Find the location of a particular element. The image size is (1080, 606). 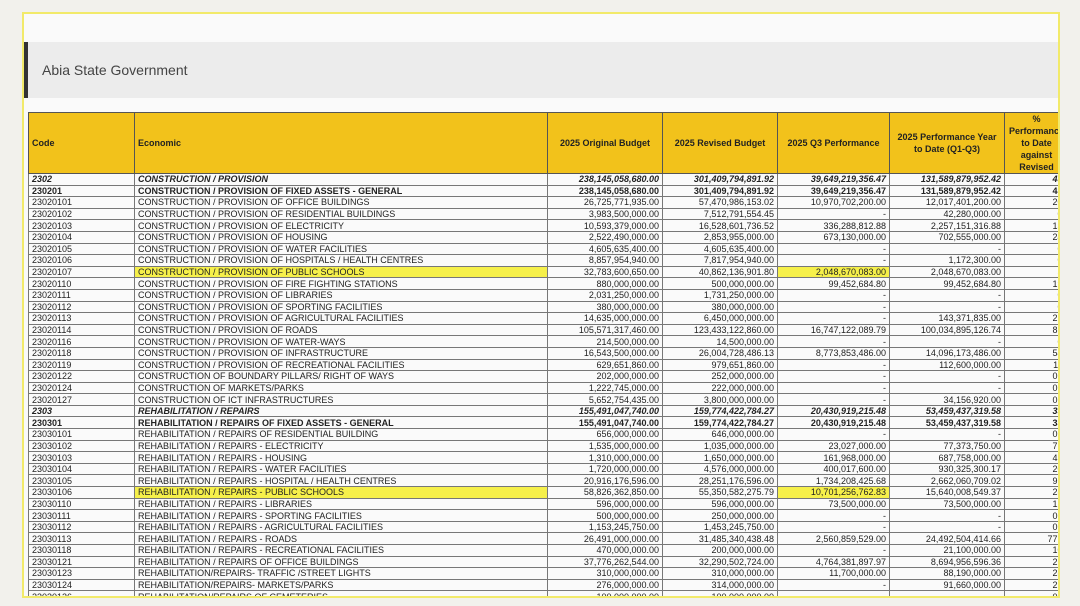

code-cell: 23030121 is located at coordinates (81, 562).